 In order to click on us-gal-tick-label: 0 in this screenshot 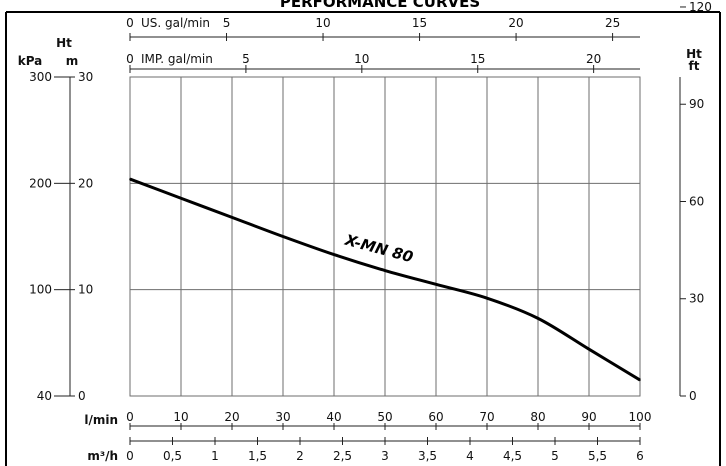, I will do `click(130, 23)`.